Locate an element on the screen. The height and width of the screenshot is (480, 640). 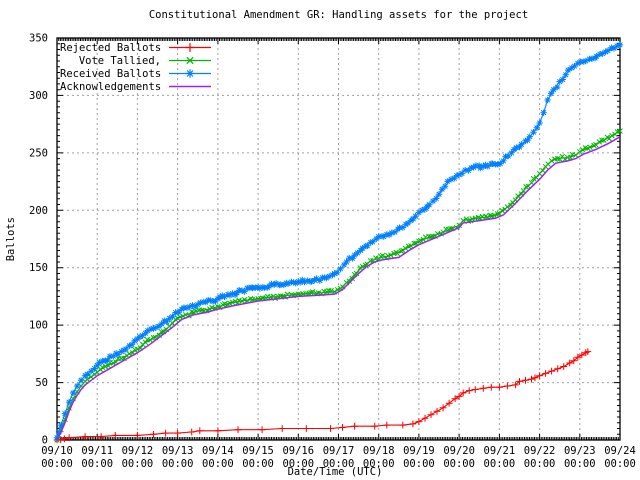
svg-text: 0 is located at coordinates (45, 441).